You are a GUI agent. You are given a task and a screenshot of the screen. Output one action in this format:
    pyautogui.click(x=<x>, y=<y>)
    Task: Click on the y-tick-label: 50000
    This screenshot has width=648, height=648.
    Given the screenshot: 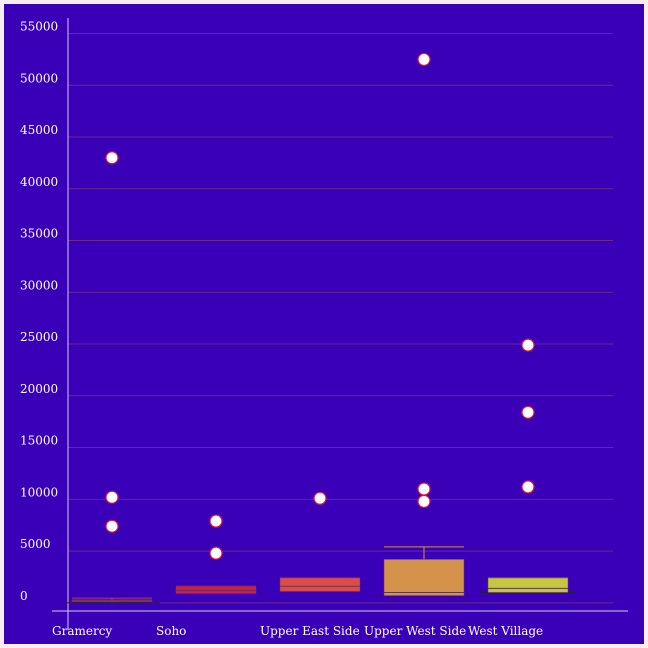 What is the action you would take?
    pyautogui.click(x=39, y=78)
    